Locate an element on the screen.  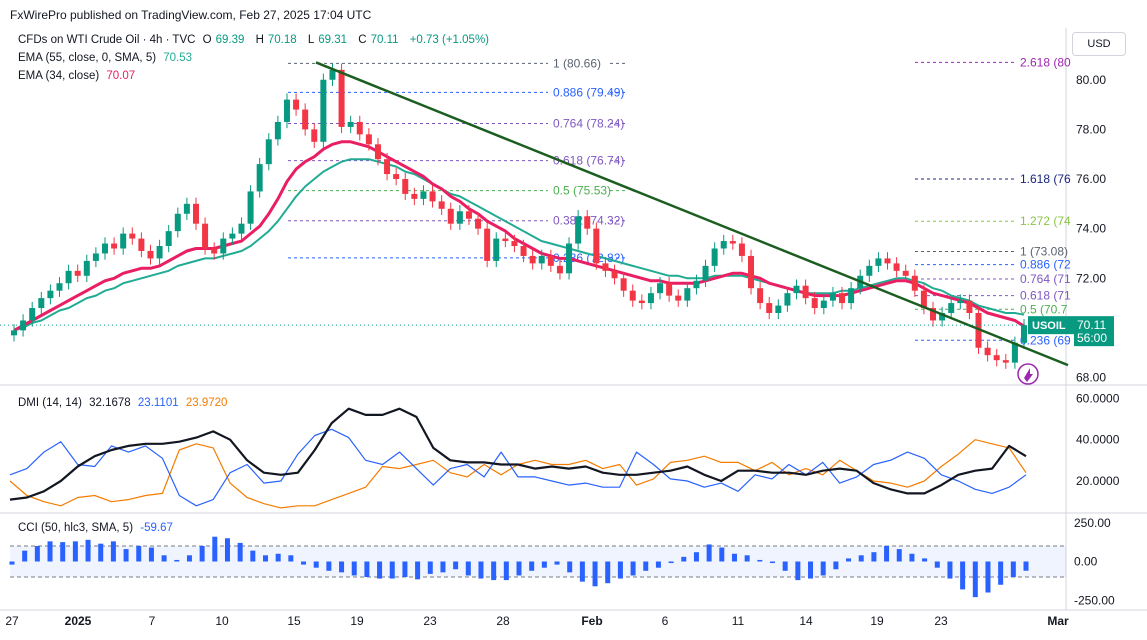
time-tick-label: 2025 is located at coordinates (78, 621).